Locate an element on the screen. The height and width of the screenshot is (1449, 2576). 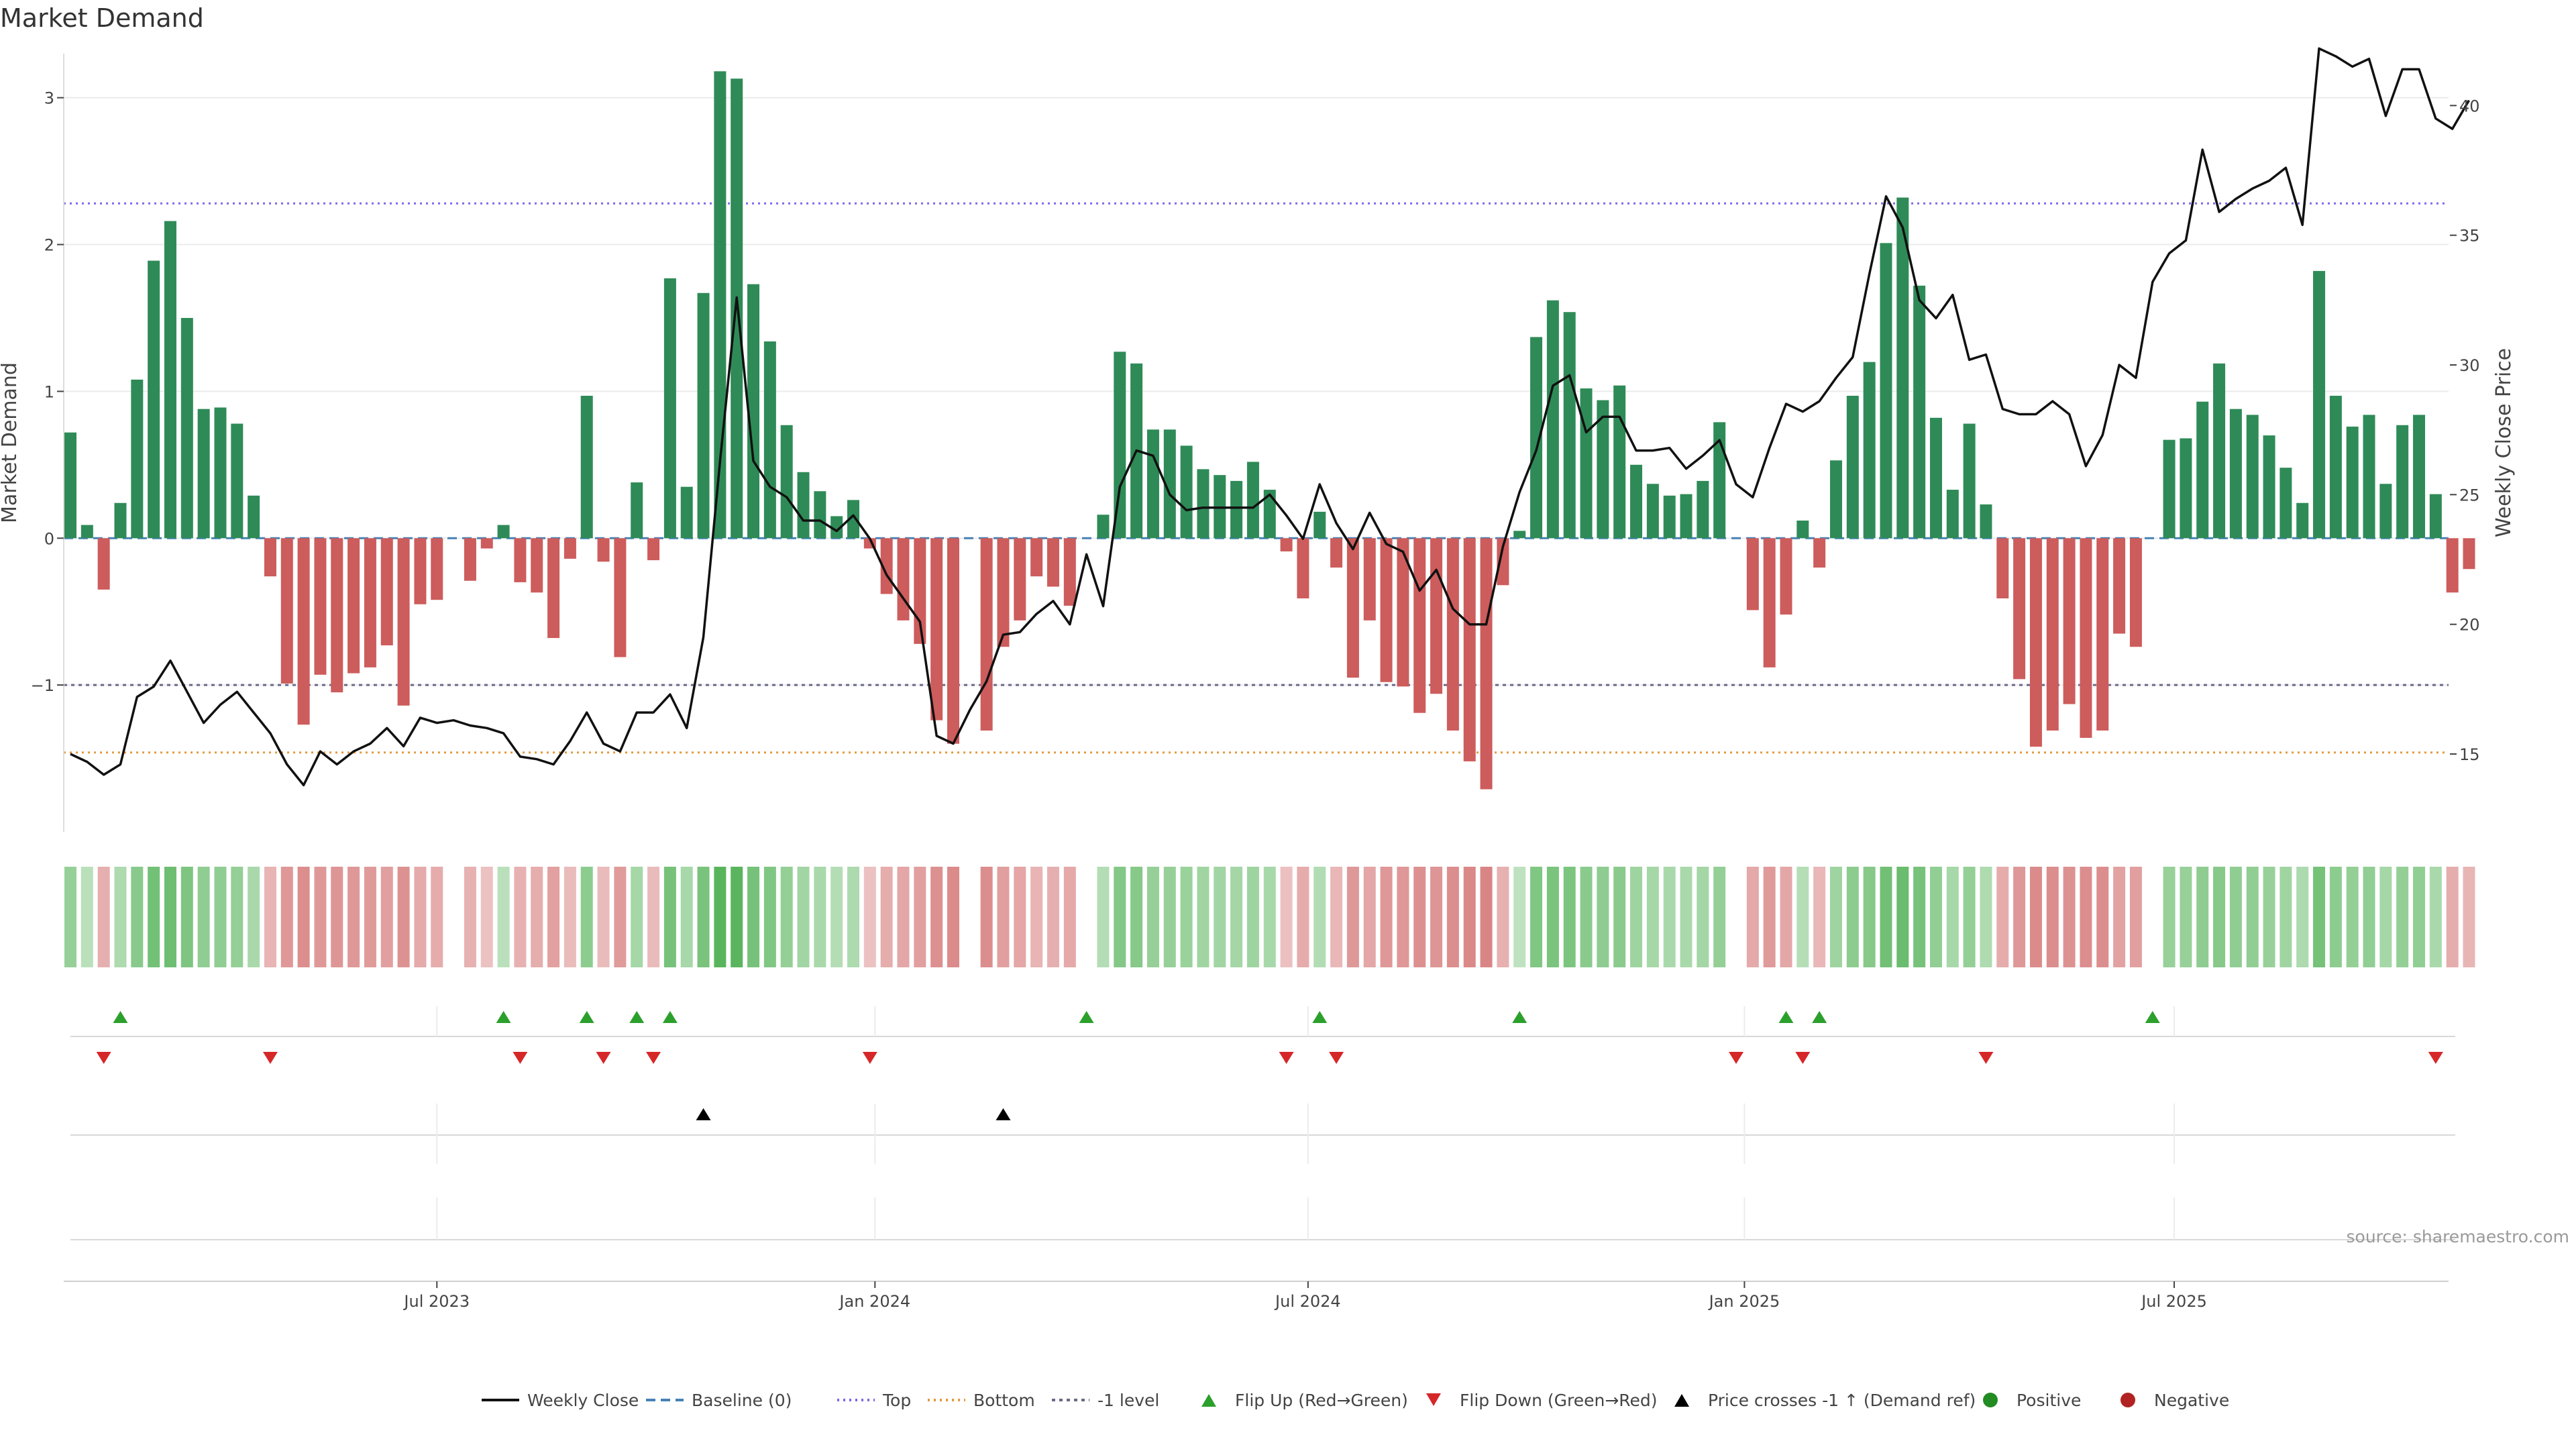
legend-label: Flip Down (Green→Red) is located at coordinates (1559, 1400).